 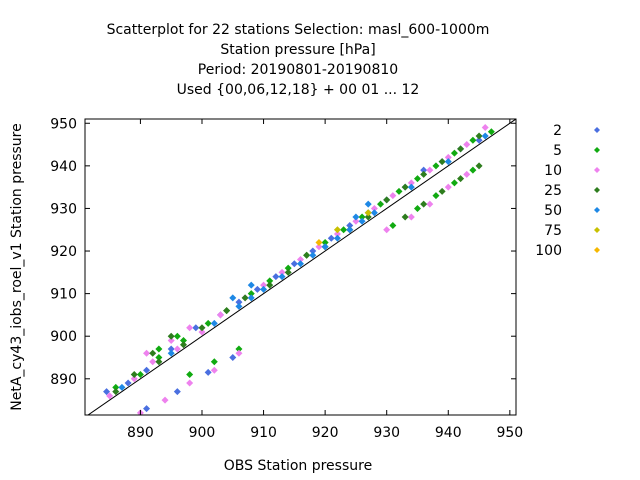 What do you see at coordinates (63, 295) in the screenshot?
I see `y-tick-label-2: 910` at bounding box center [63, 295].